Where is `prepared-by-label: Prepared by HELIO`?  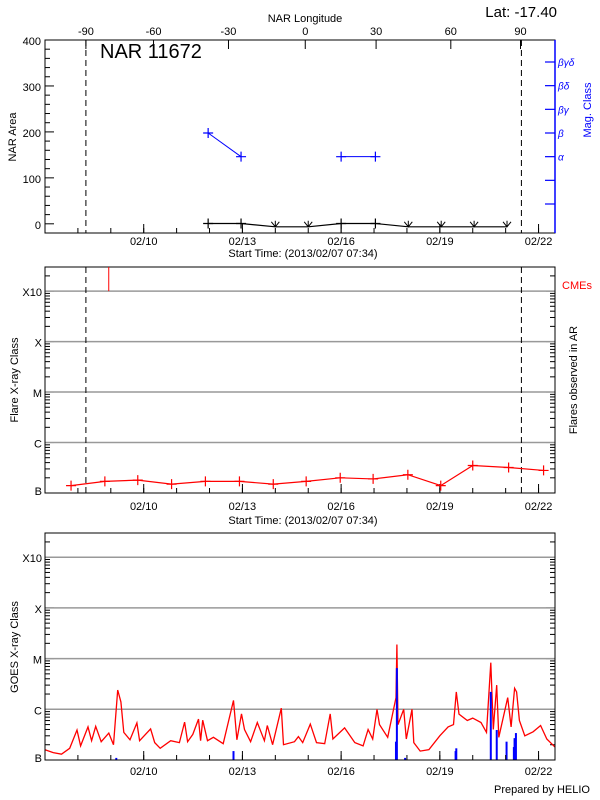
prepared-by-label: Prepared by HELIO is located at coordinates (542, 790).